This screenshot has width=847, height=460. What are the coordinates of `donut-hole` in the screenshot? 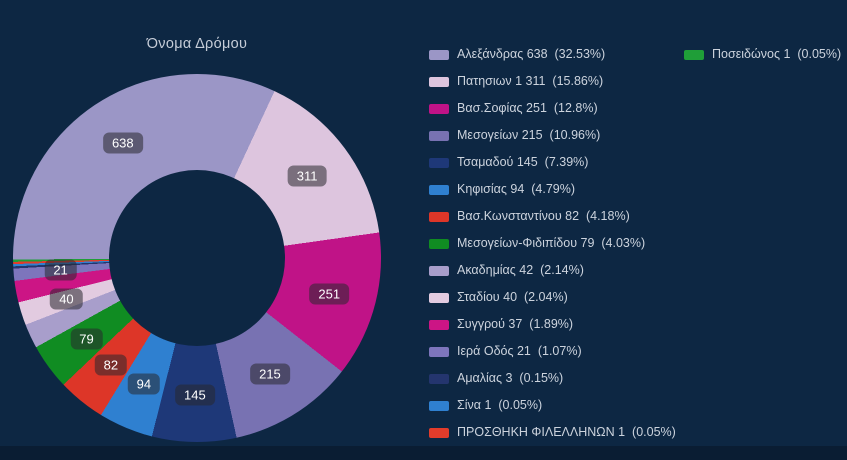 It's located at (197, 258).